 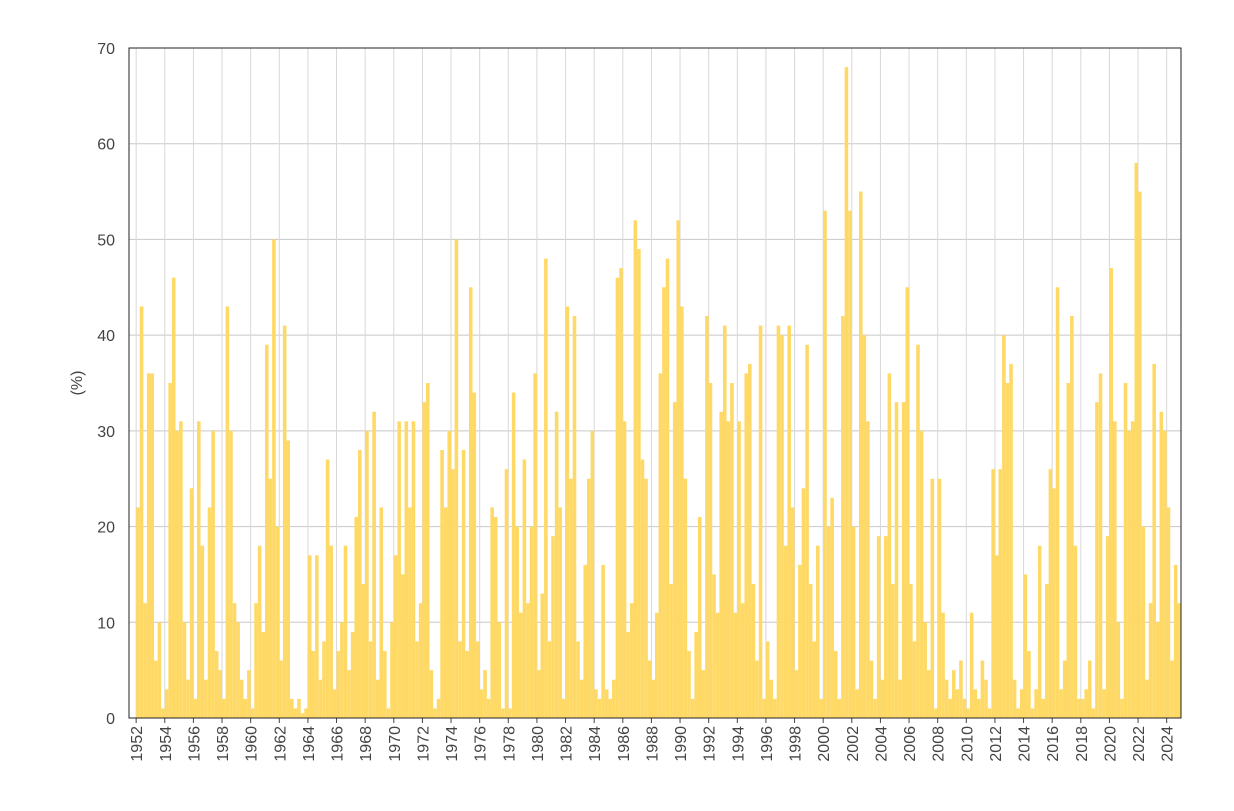 I want to click on y-tick-label: 70, so click(x=106, y=49).